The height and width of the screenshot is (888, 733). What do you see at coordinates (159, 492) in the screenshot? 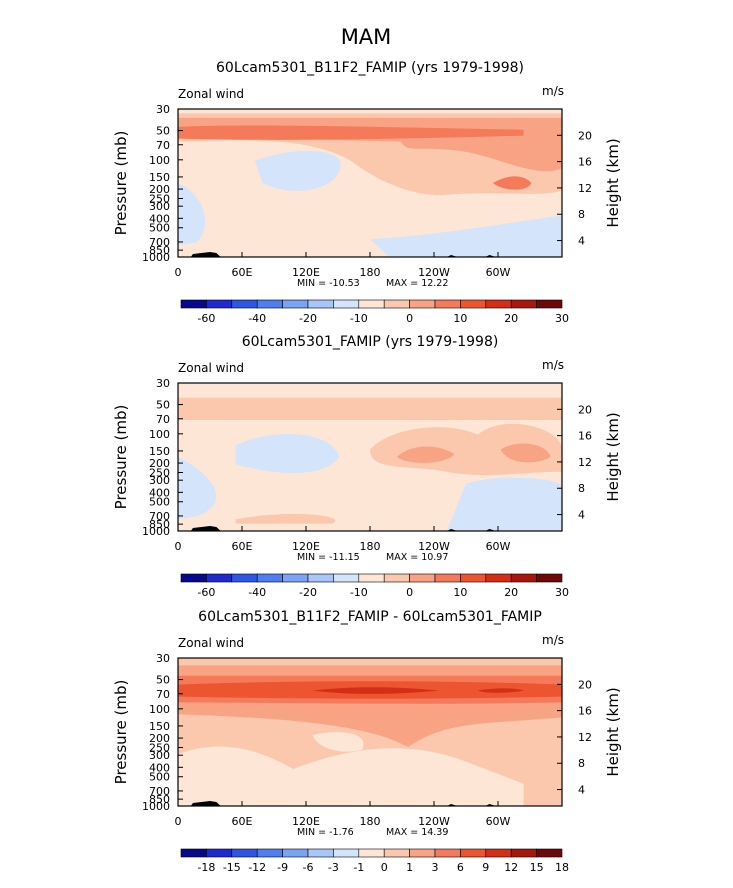
I see `y-tick-label: 400` at bounding box center [159, 492].